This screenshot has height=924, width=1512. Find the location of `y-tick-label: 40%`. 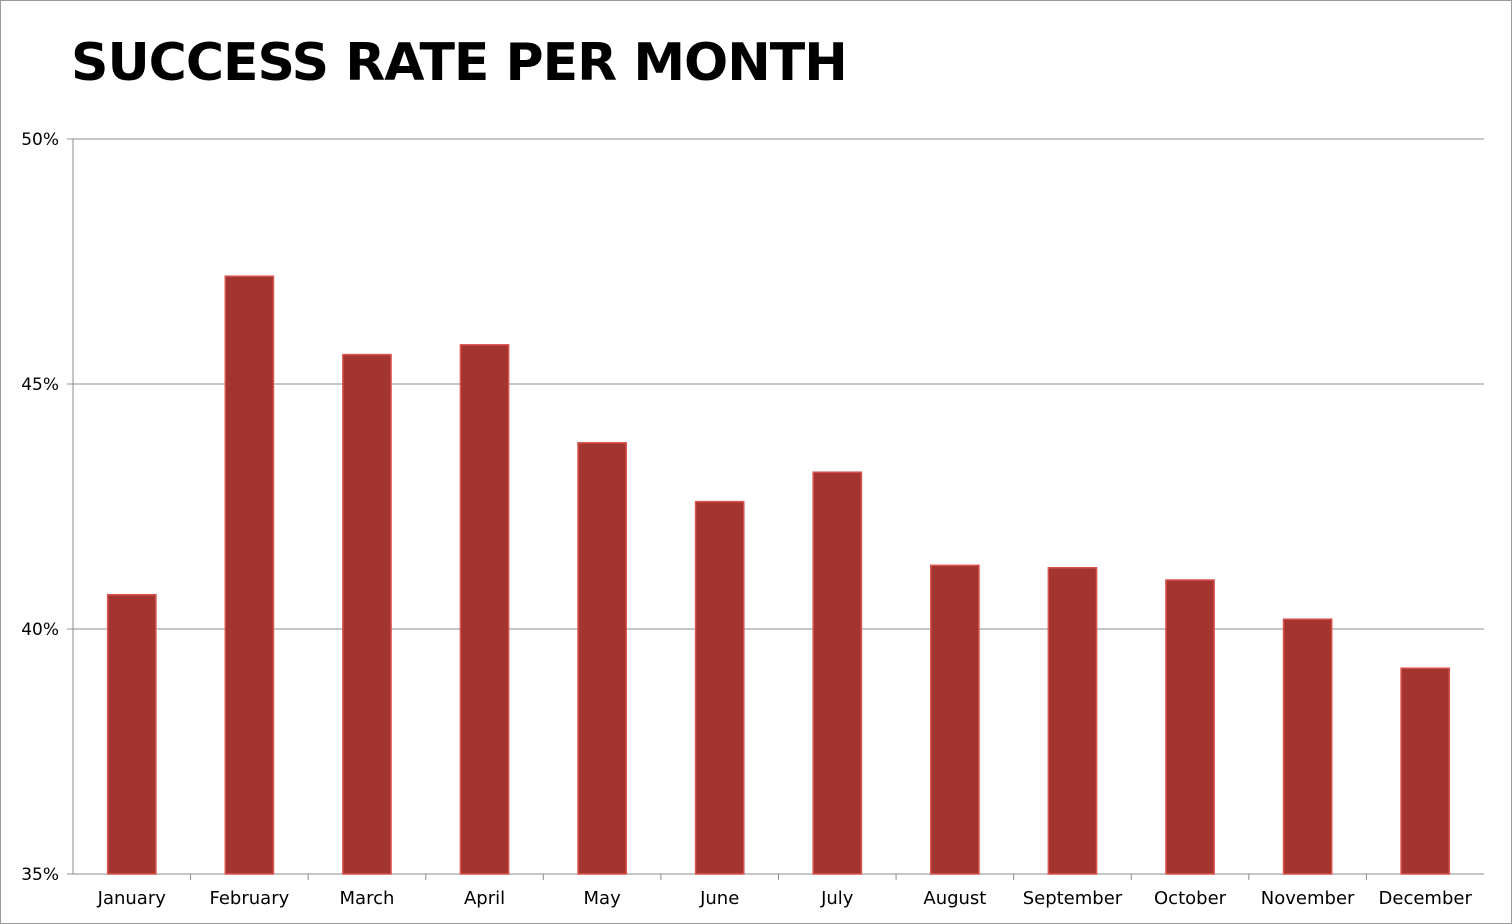

y-tick-label: 40% is located at coordinates (40, 630).